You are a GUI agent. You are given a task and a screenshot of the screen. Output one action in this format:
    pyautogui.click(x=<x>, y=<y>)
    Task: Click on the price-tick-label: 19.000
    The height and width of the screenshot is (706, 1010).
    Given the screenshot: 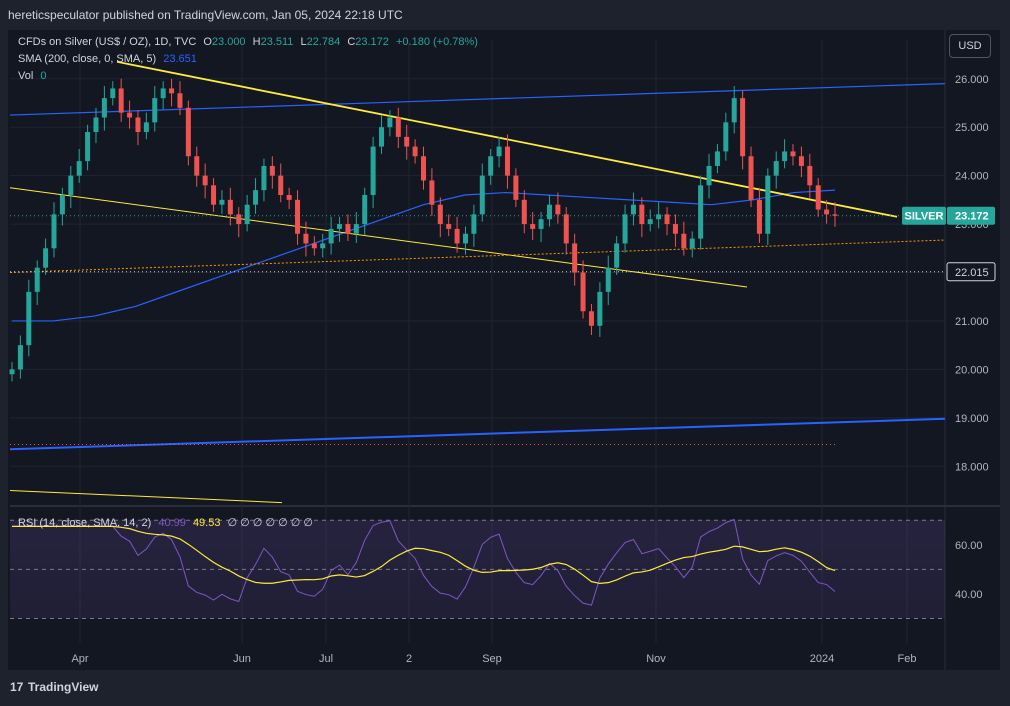 What is the action you would take?
    pyautogui.click(x=972, y=419)
    